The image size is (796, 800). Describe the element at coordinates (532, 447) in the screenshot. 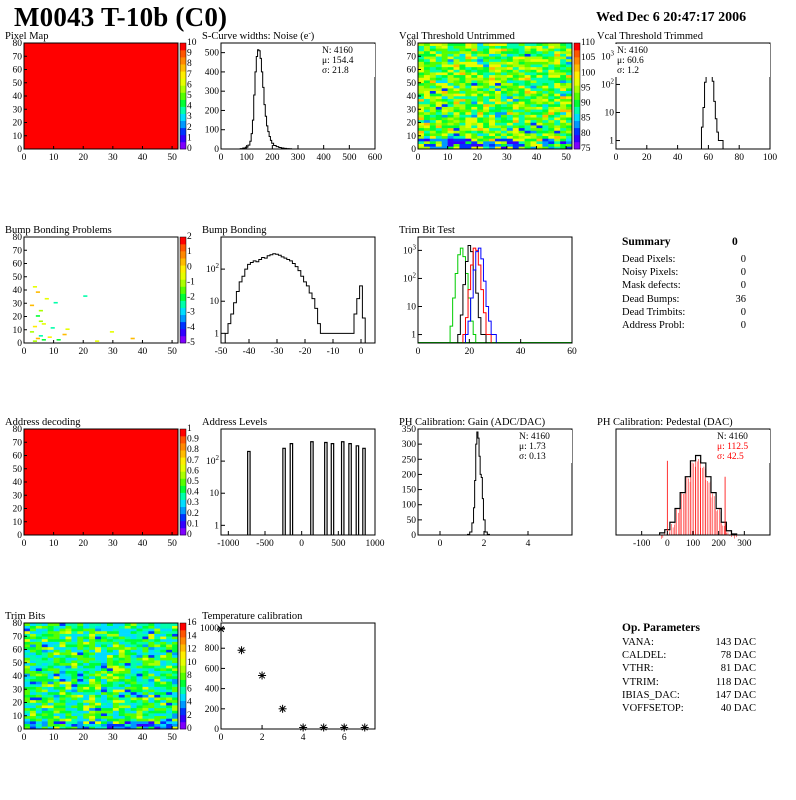

I see `stat-line: μ: 1.73` at that location.